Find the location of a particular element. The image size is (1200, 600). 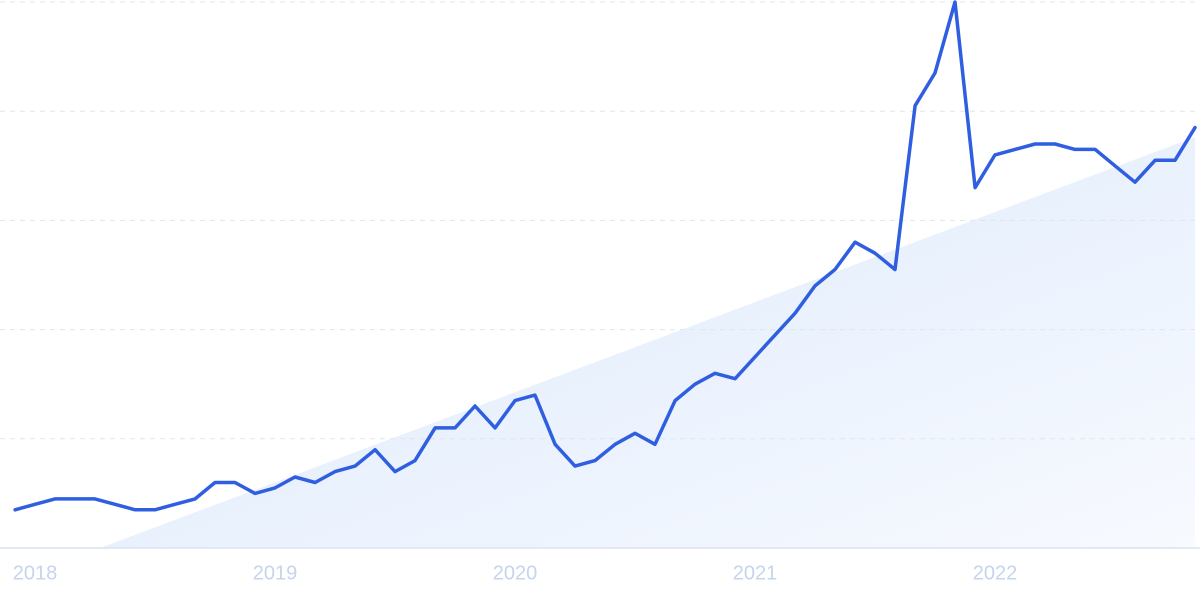

x-tick-label: 2021 is located at coordinates (755, 573).